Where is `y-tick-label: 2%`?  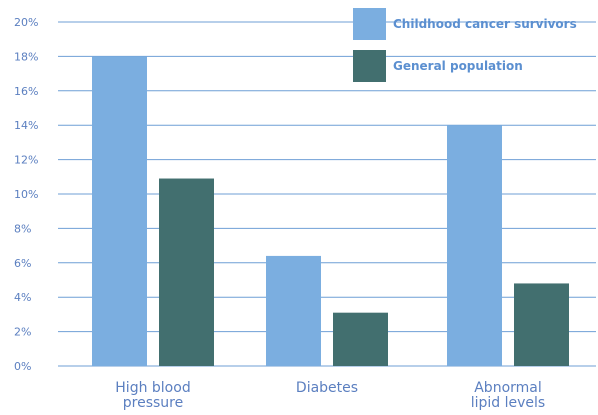
y-tick-label: 2% is located at coordinates (22, 332).